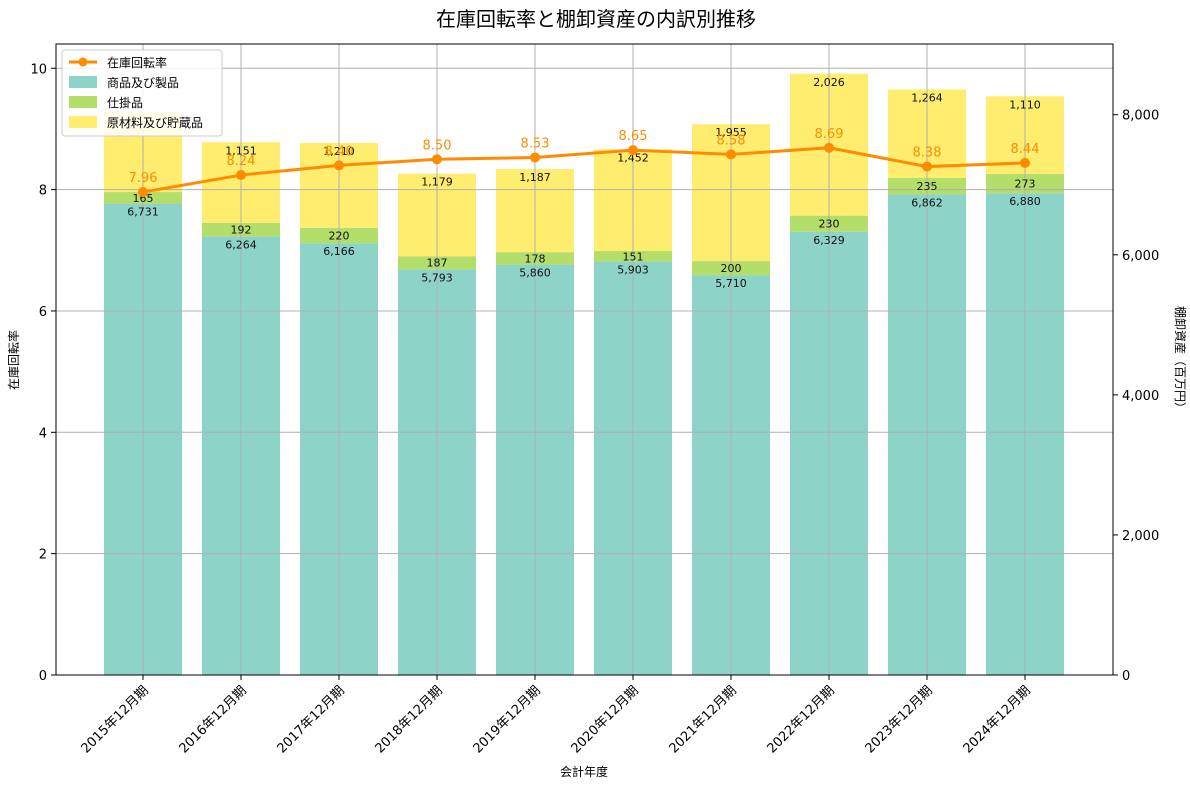 The height and width of the screenshot is (789, 1190). I want to click on right-y-axis-ticks: 0 2,000 4,000 6,000 8,000, so click(1136, 396).